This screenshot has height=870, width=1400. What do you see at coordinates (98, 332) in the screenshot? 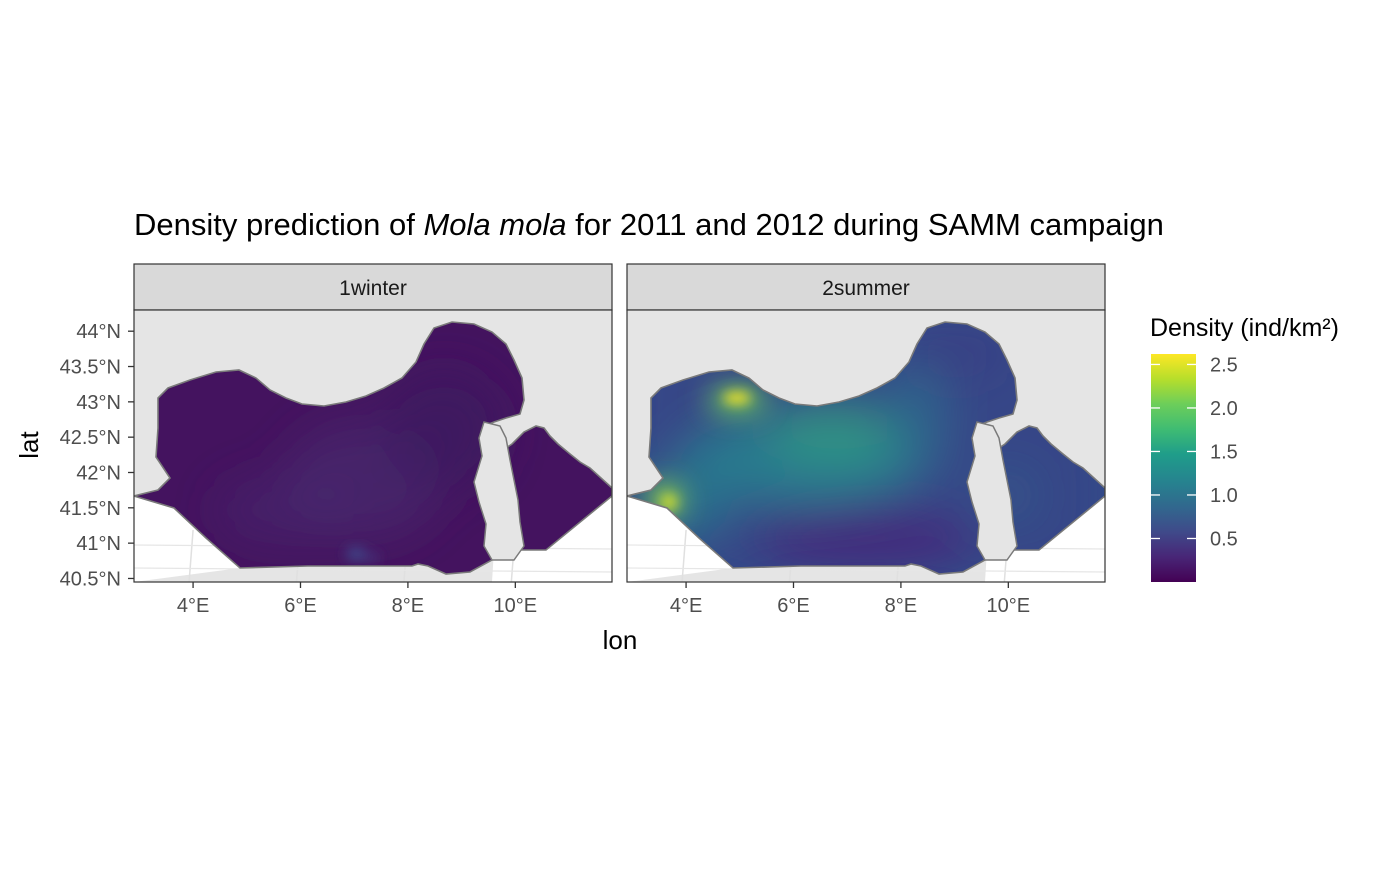
I see `y-tick-label: 44°N` at bounding box center [98, 332].